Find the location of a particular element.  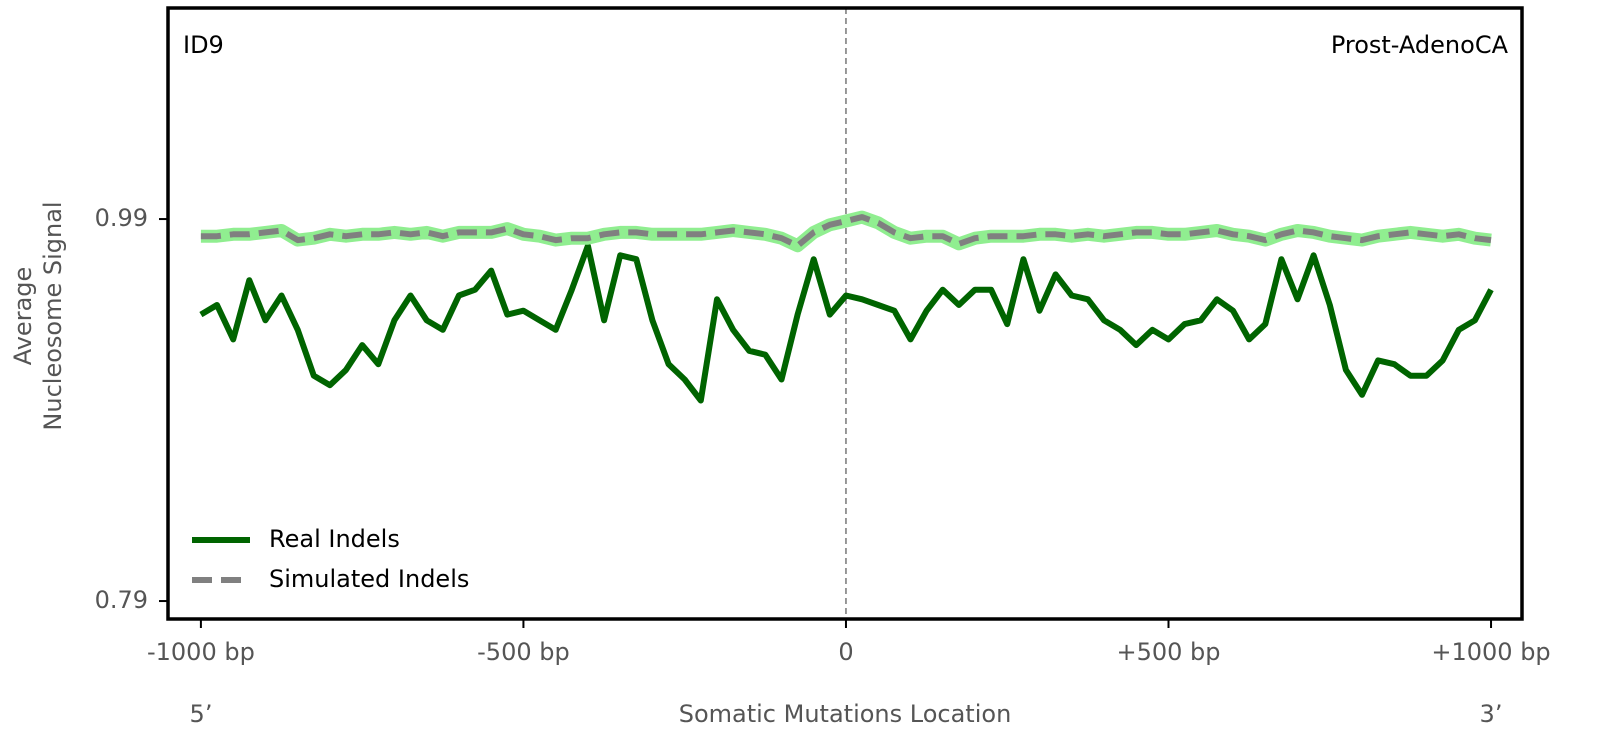

x-tick-label: -1000 bp is located at coordinates (201, 652).